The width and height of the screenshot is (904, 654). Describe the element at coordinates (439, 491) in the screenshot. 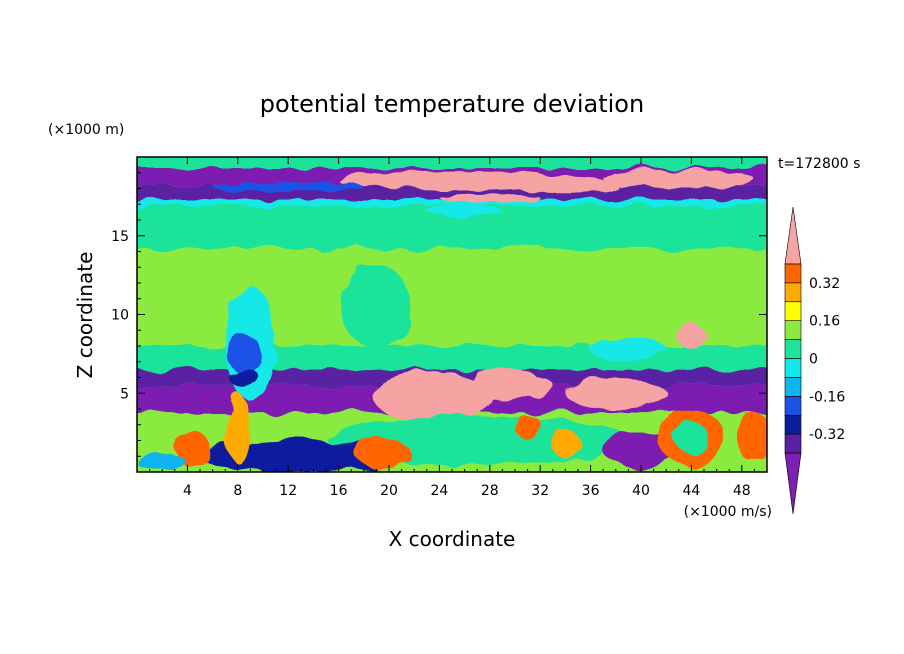

I see `x-tick-label: 24` at that location.